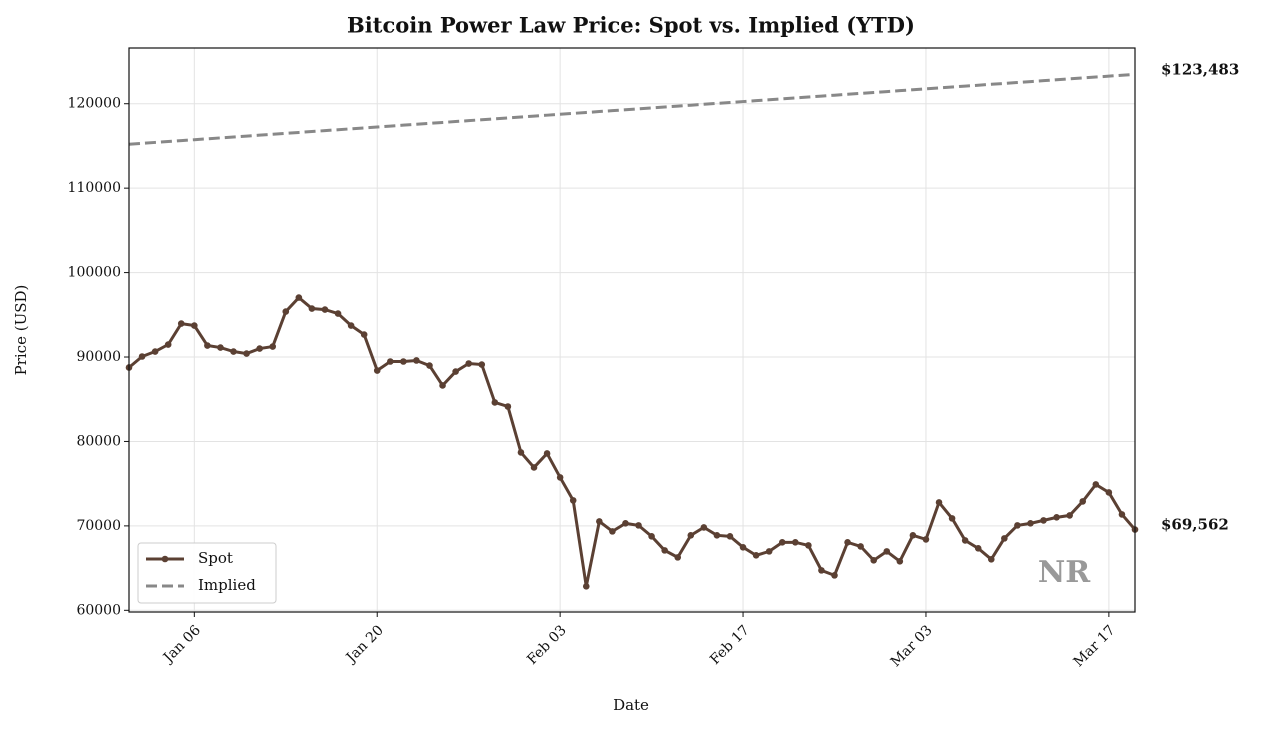 This screenshot has width=1273, height=731. I want to click on legend: Spot Implied, so click(207, 573).